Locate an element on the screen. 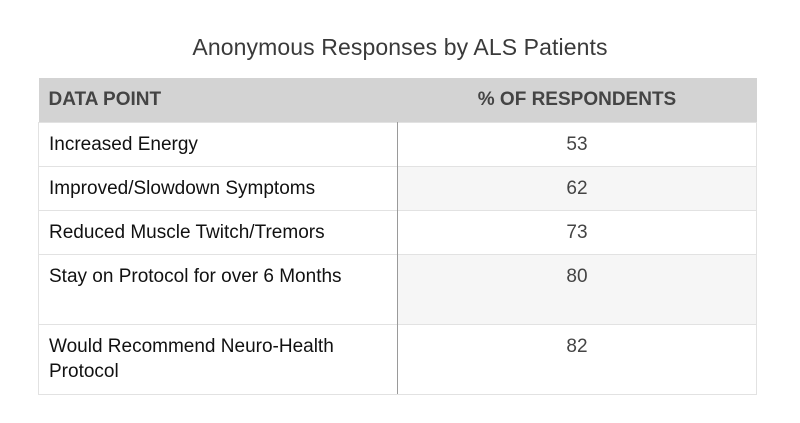  row-value: 82 is located at coordinates (577, 359).